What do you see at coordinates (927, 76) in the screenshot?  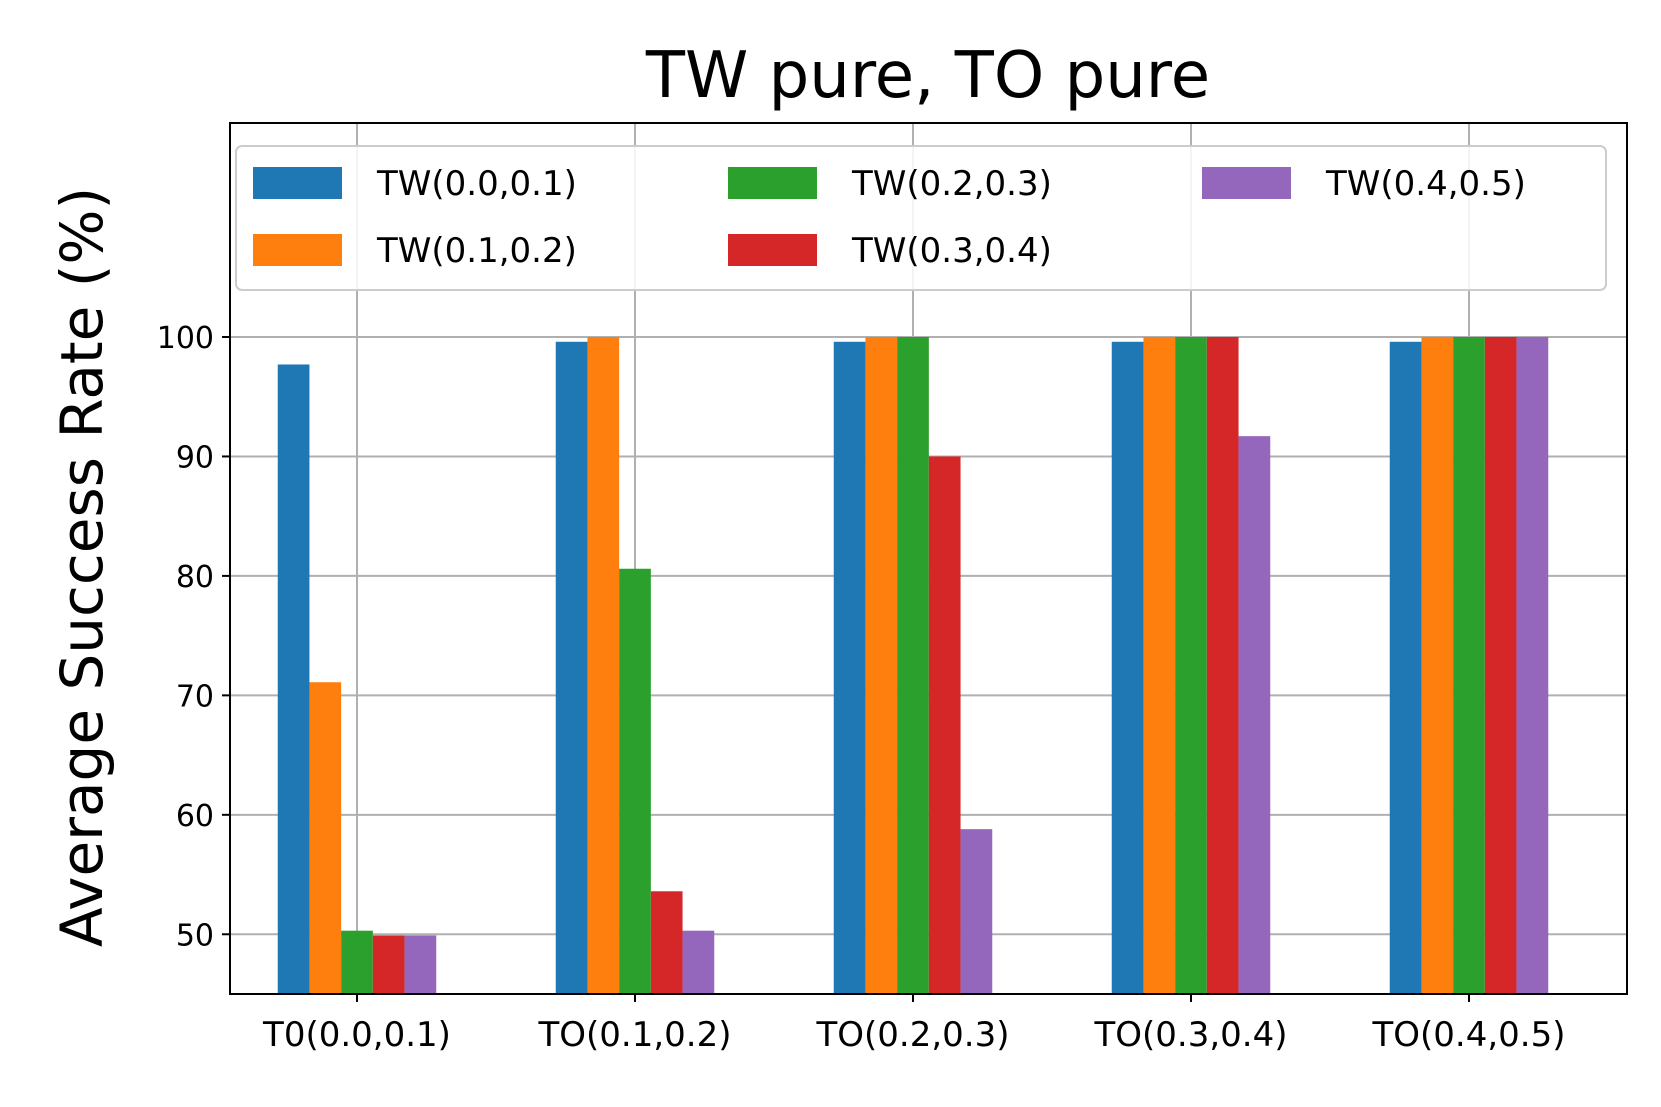 I see `chart-title: TW pure, TO pure` at bounding box center [927, 76].